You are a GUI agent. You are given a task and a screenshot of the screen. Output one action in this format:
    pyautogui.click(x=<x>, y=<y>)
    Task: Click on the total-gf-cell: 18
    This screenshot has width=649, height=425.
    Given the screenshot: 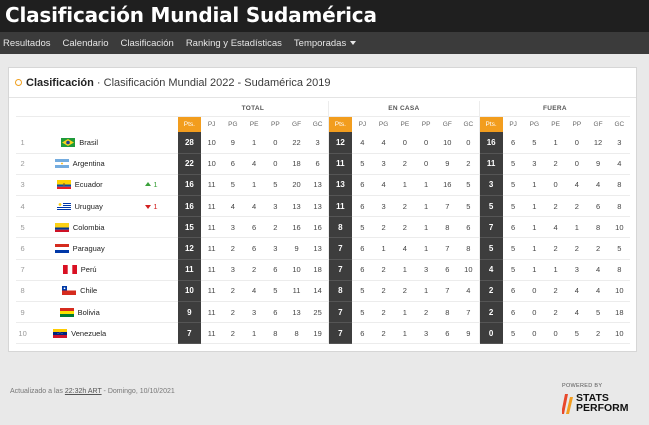 What is the action you would take?
    pyautogui.click(x=296, y=164)
    